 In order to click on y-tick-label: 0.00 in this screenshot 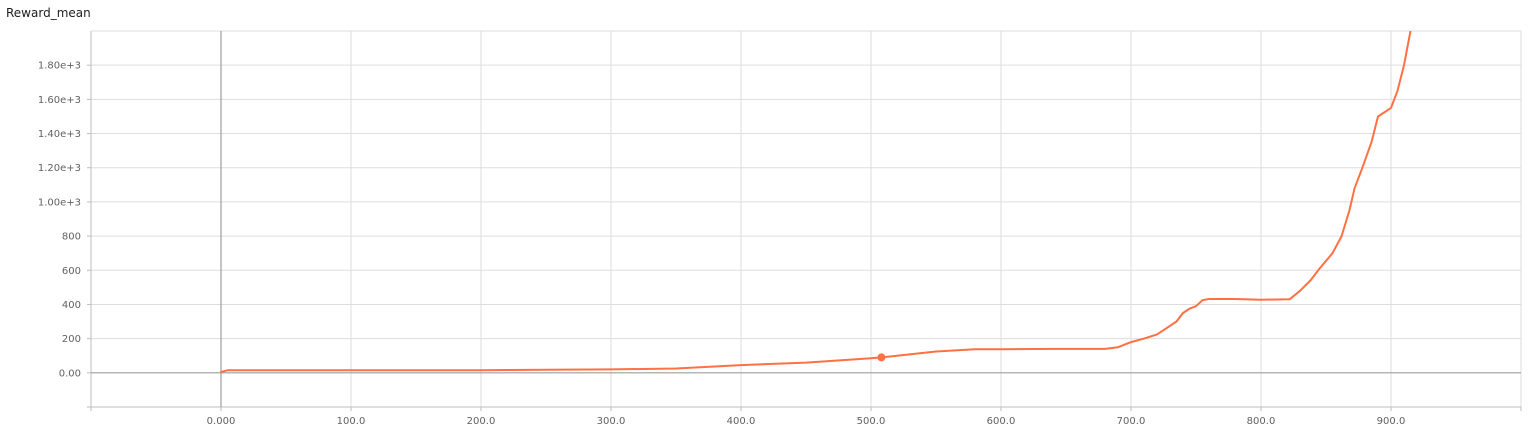, I will do `click(70, 373)`.